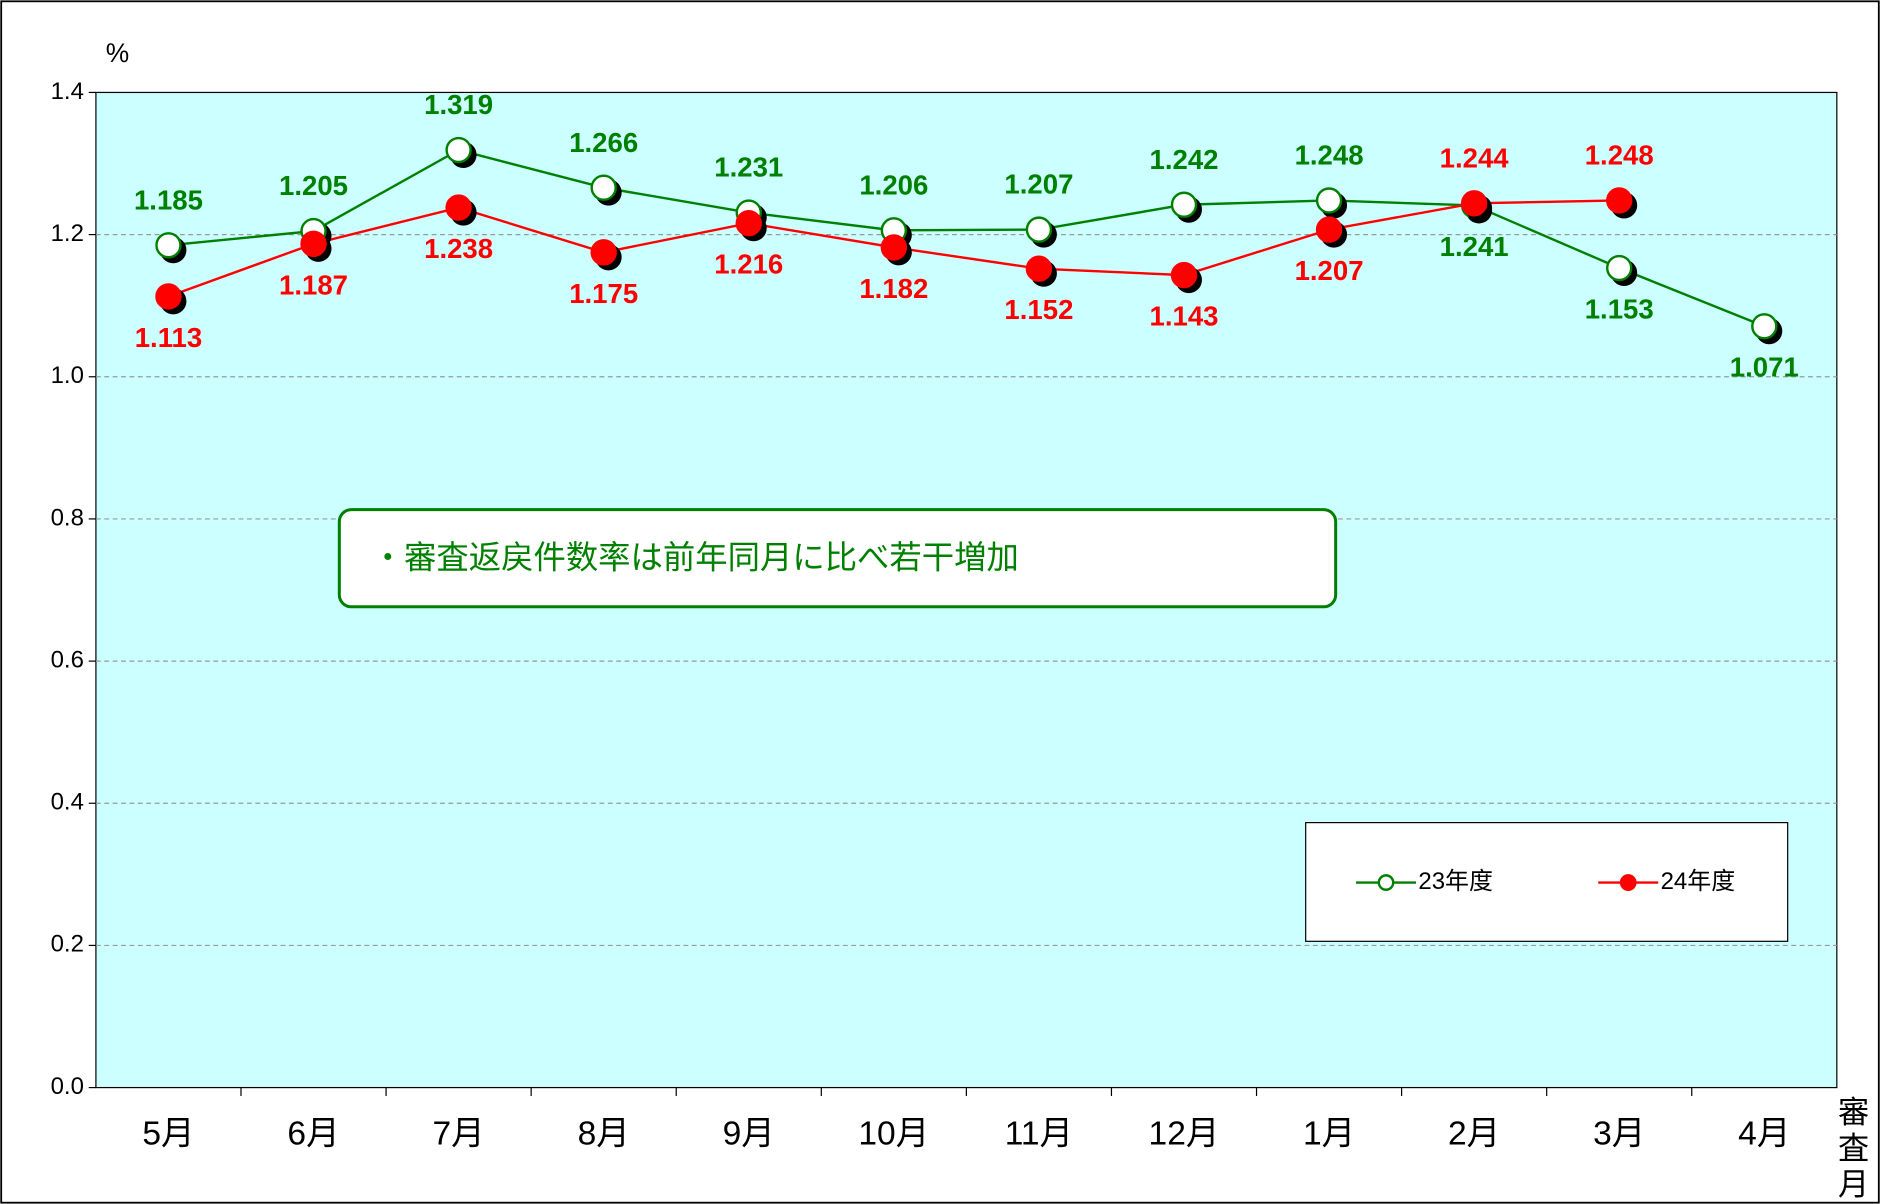  I want to click on data-label: 1.113, so click(168, 337).